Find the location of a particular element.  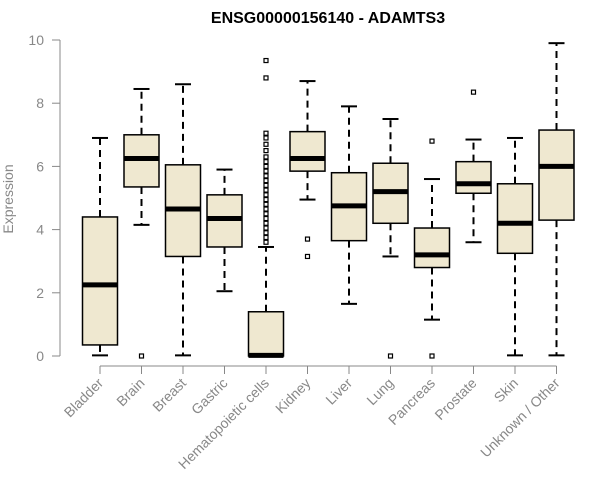

x-tick-label: Prostate is located at coordinates (455, 399).